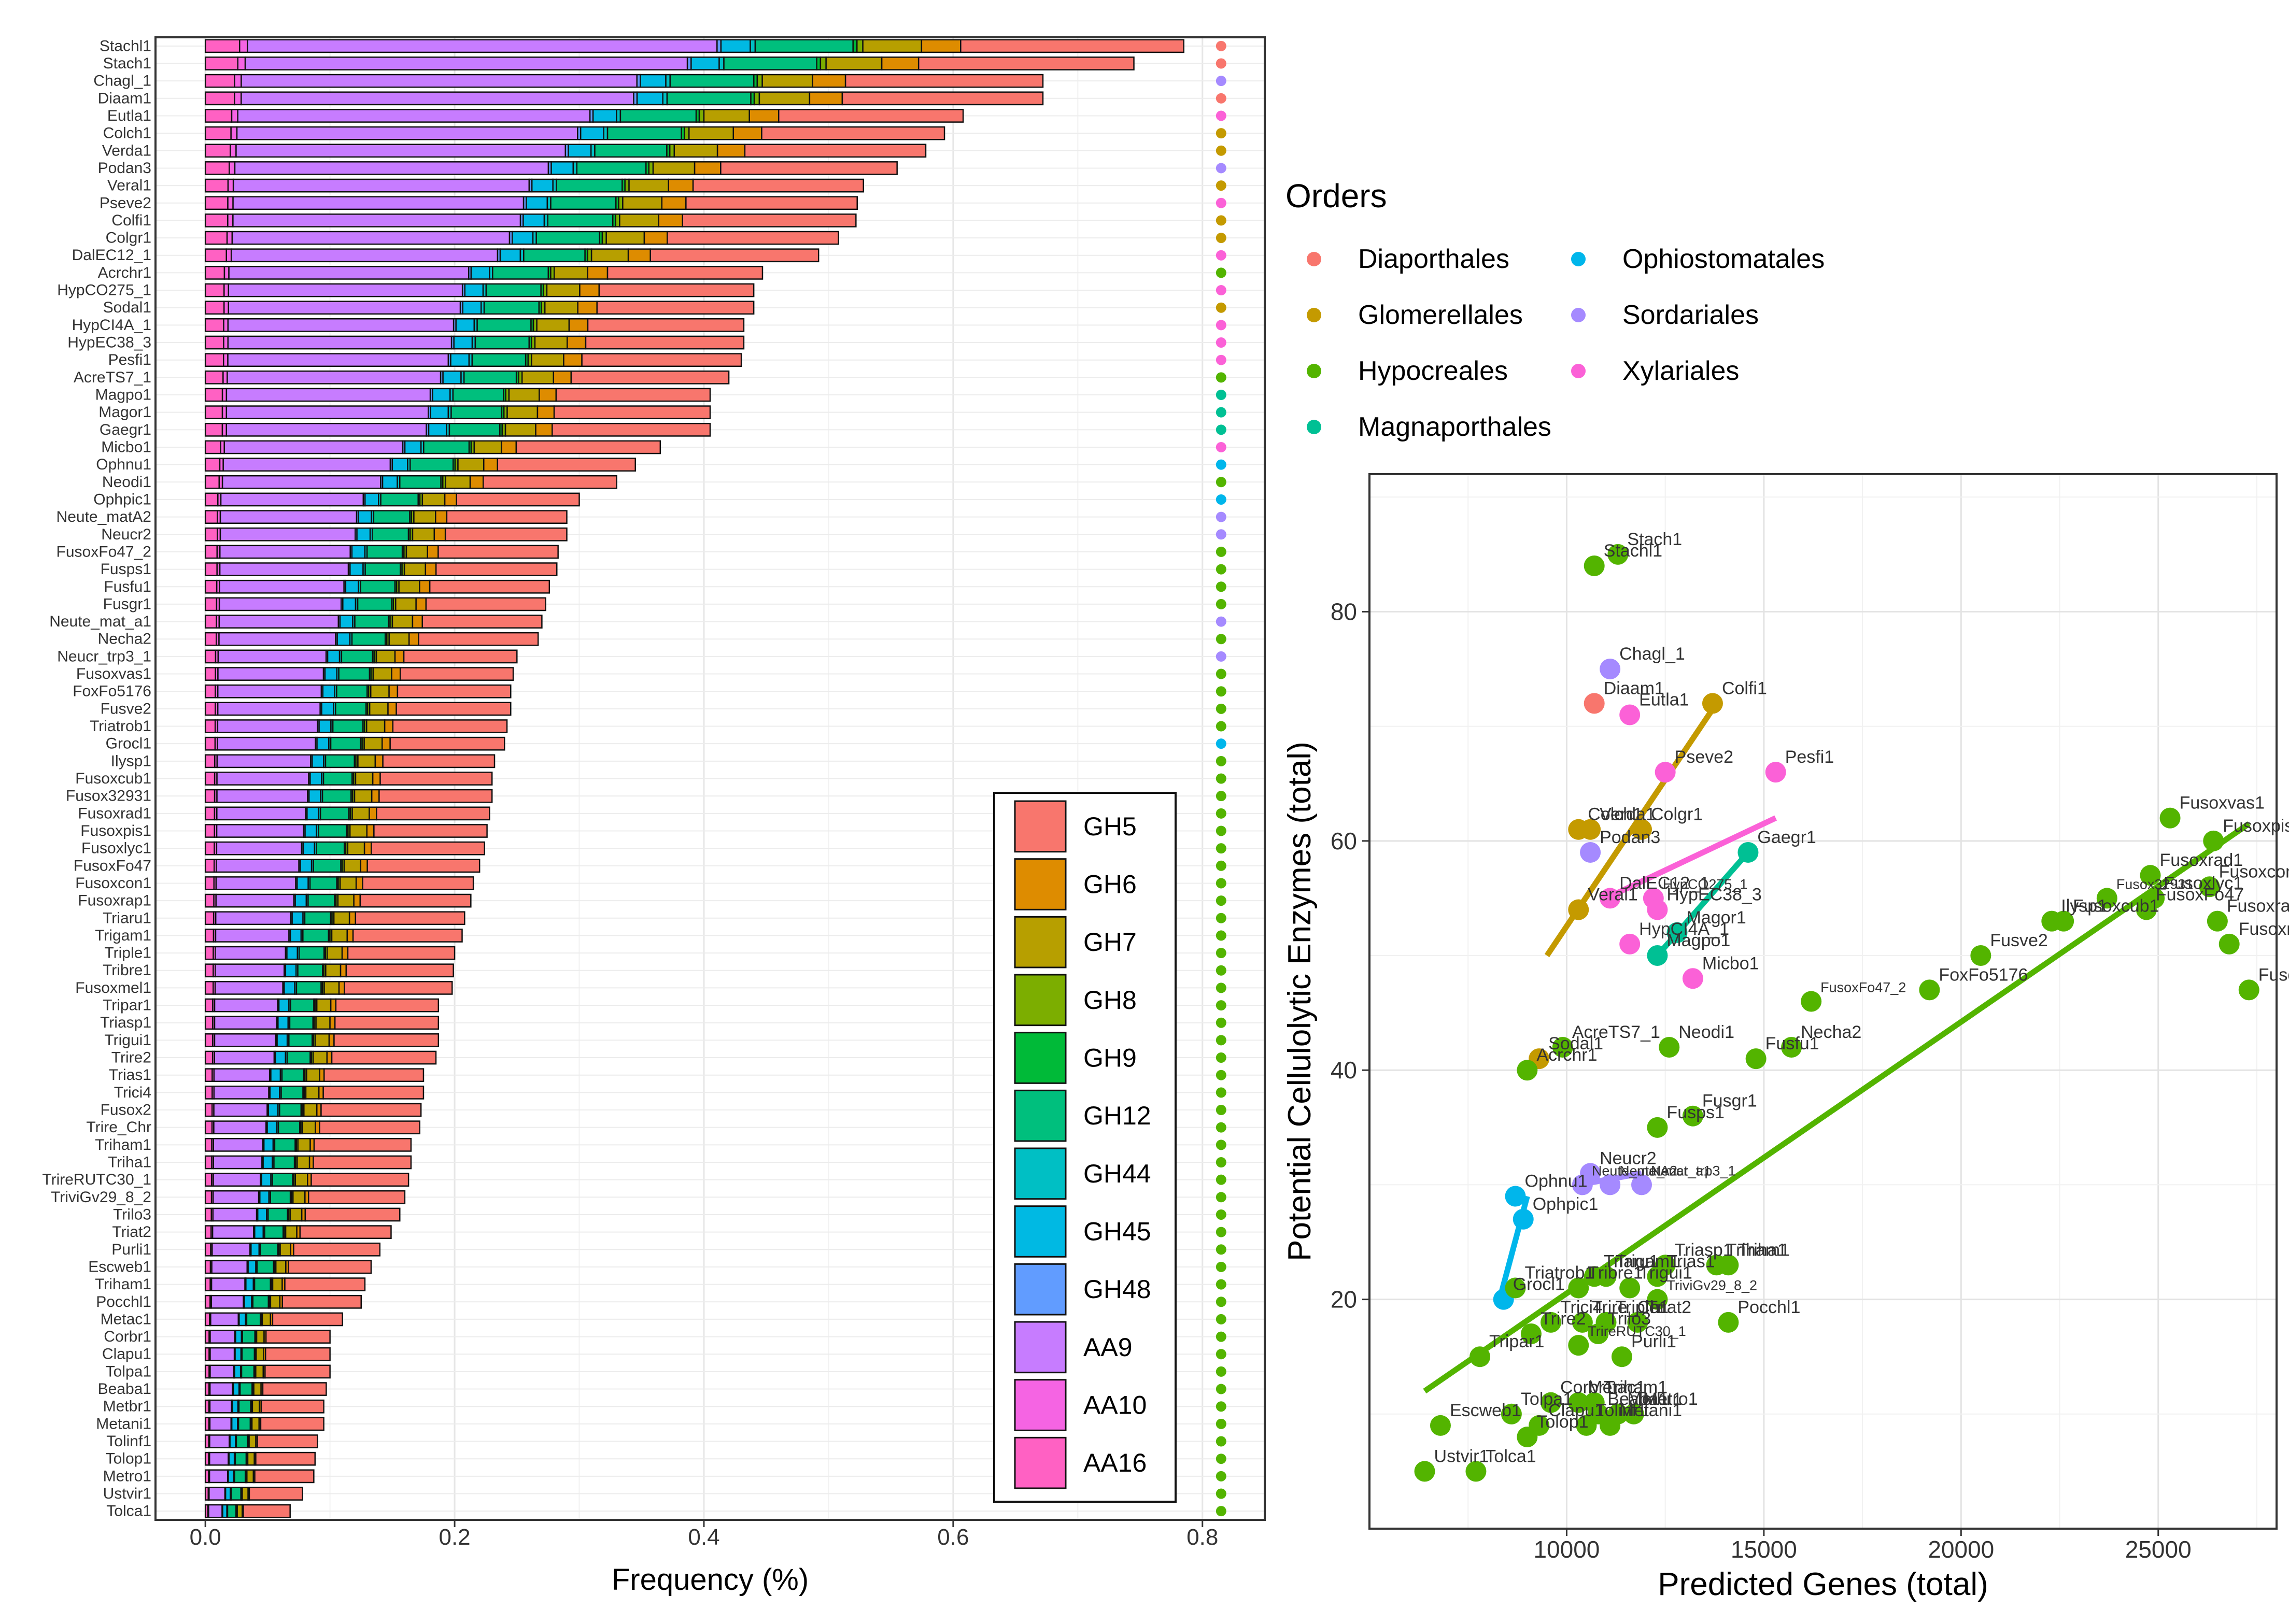 The height and width of the screenshot is (1624, 2289). What do you see at coordinates (1630, 837) in the screenshot?
I see `point-label: Podan3` at bounding box center [1630, 837].